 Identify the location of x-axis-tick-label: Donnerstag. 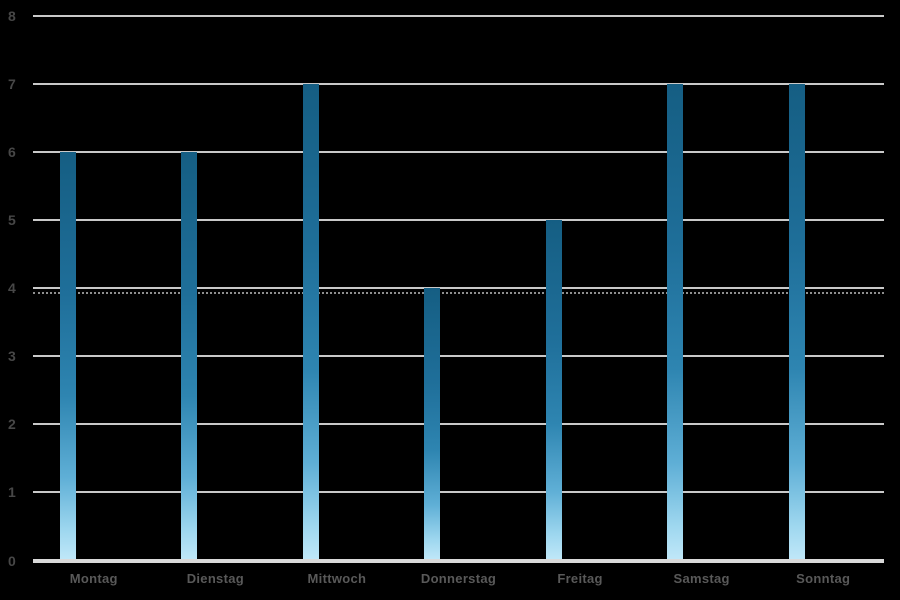
(458, 578).